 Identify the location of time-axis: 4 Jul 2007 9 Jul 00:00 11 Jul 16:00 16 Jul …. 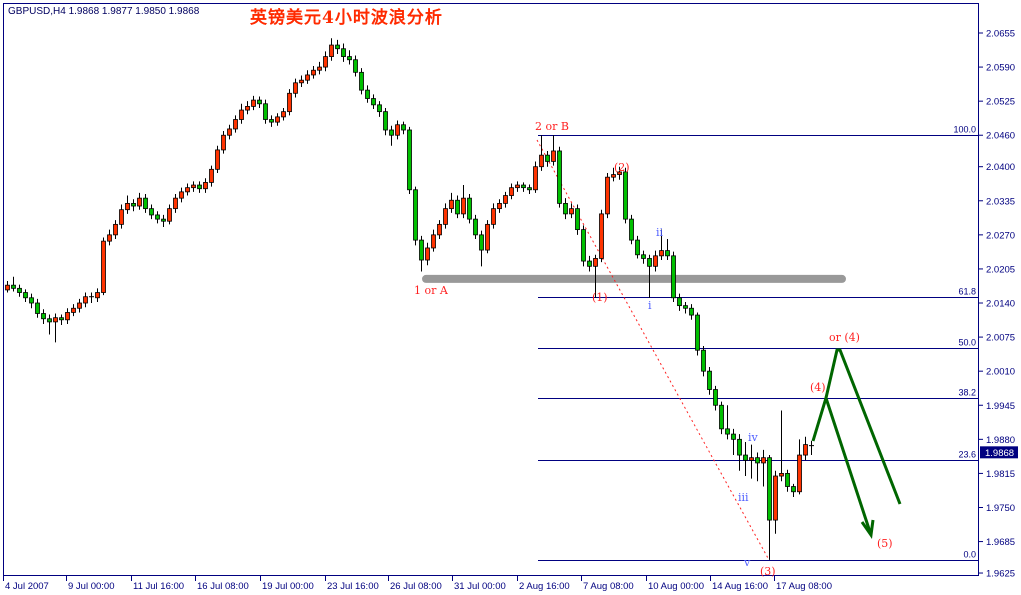
(417, 584).